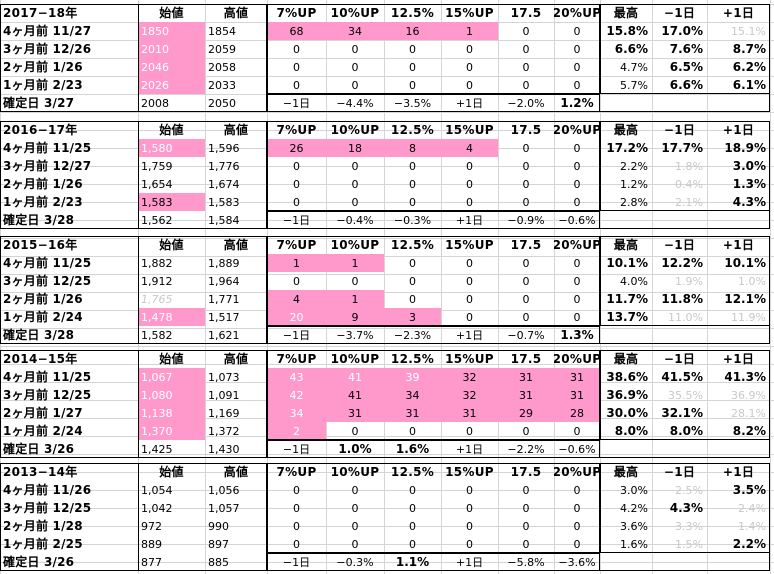 Image resolution: width=774 pixels, height=574 pixels. Describe the element at coordinates (526, 562) in the screenshot. I see `cell-up17-5: −5.8%` at that location.